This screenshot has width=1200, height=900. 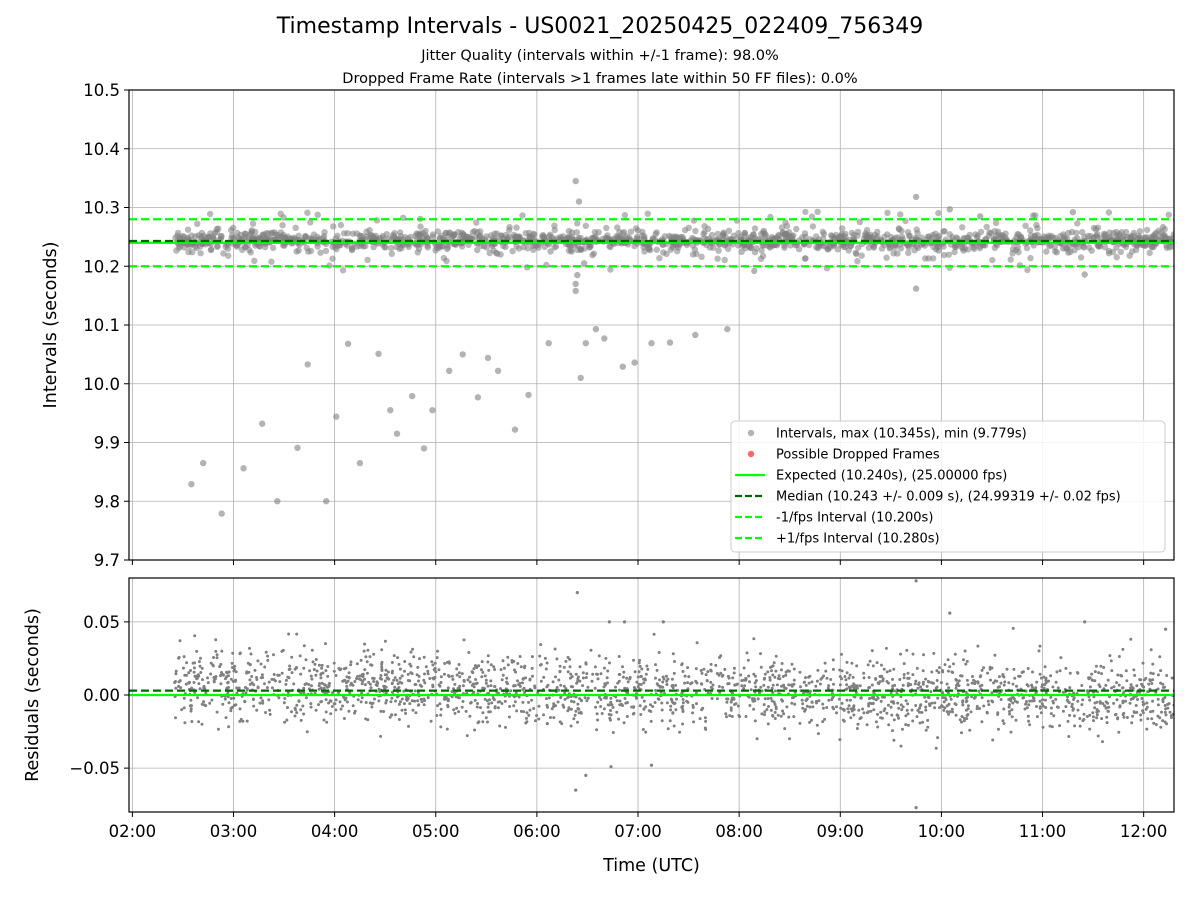 I want to click on residual-point-outlier, so click(x=651, y=765).